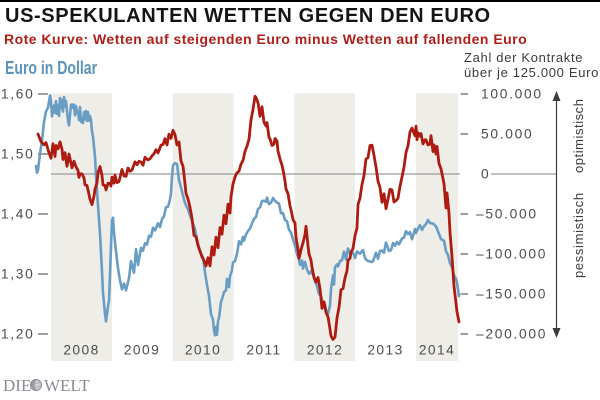  What do you see at coordinates (81, 350) in the screenshot?
I see `svg-text: 2008` at bounding box center [81, 350].